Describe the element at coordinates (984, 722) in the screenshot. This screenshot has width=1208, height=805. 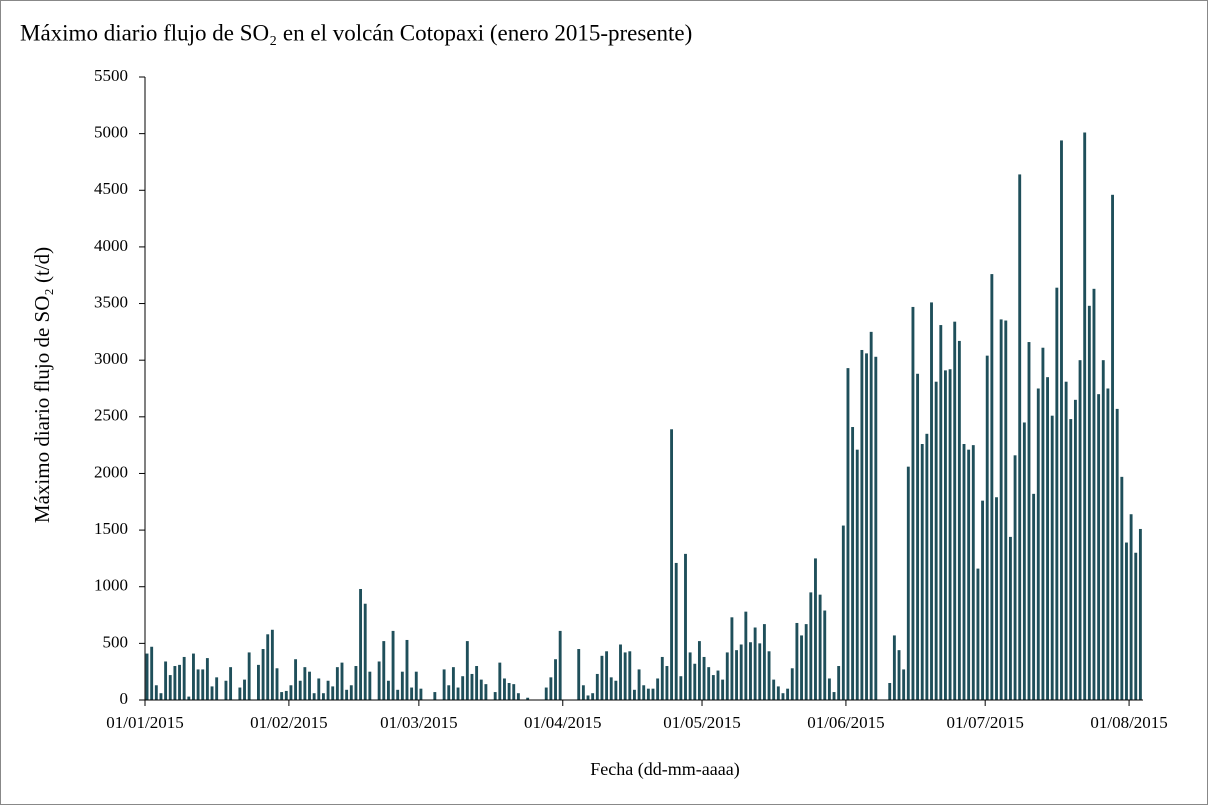
I see `x-tick-label: 01/07/2015` at that location.